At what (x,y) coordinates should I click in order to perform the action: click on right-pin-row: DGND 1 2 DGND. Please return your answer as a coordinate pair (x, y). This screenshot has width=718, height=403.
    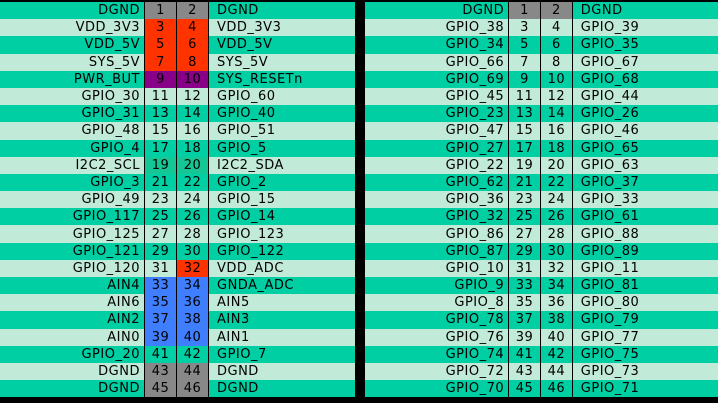
    Looking at the image, I should click on (541, 11).